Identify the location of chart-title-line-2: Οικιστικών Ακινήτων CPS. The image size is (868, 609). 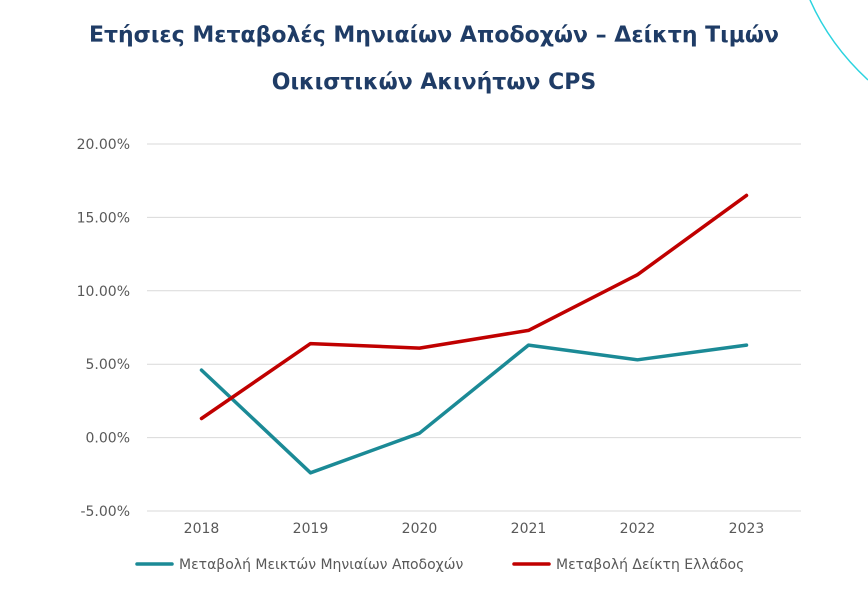
(434, 82).